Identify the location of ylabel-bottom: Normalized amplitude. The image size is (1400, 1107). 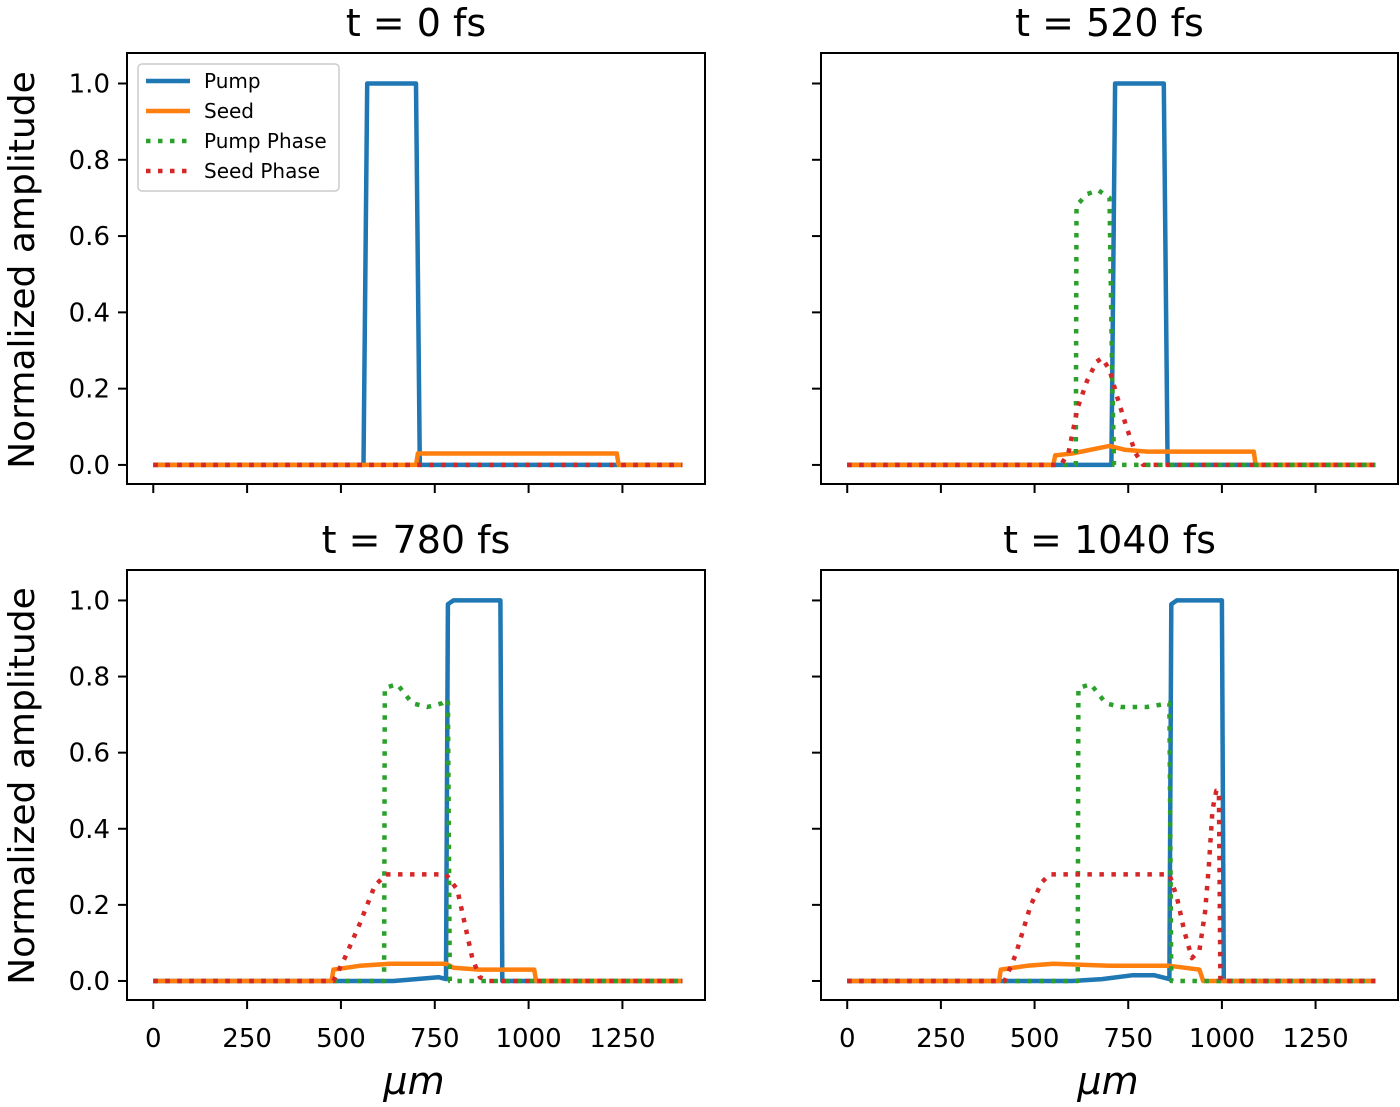
(22, 786).